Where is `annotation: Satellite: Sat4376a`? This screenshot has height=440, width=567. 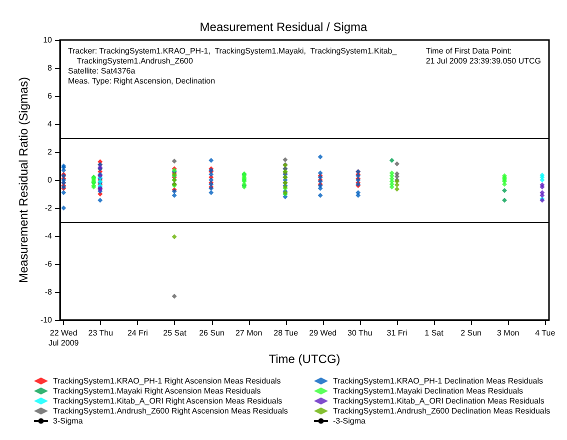 annotation: Satellite: Sat4376a is located at coordinates (102, 71).